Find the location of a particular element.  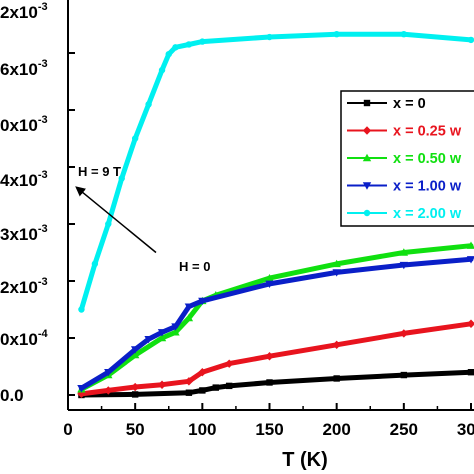

y-tick-label: 4x10⁻³ is located at coordinates (24, 179).